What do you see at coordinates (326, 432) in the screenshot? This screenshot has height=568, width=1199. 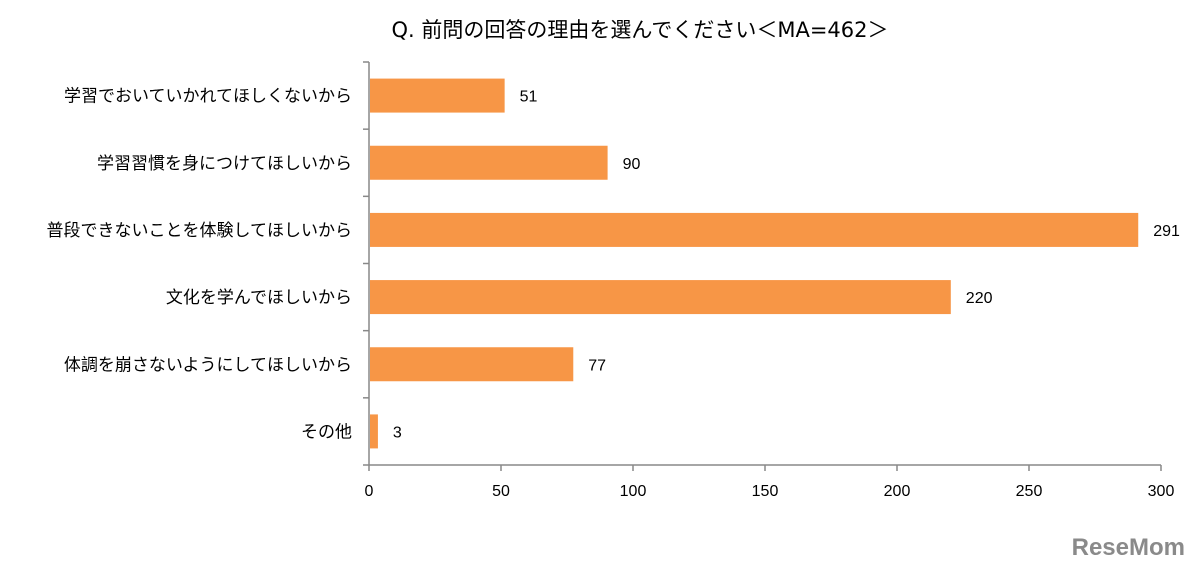 I see `category-label: その他` at bounding box center [326, 432].